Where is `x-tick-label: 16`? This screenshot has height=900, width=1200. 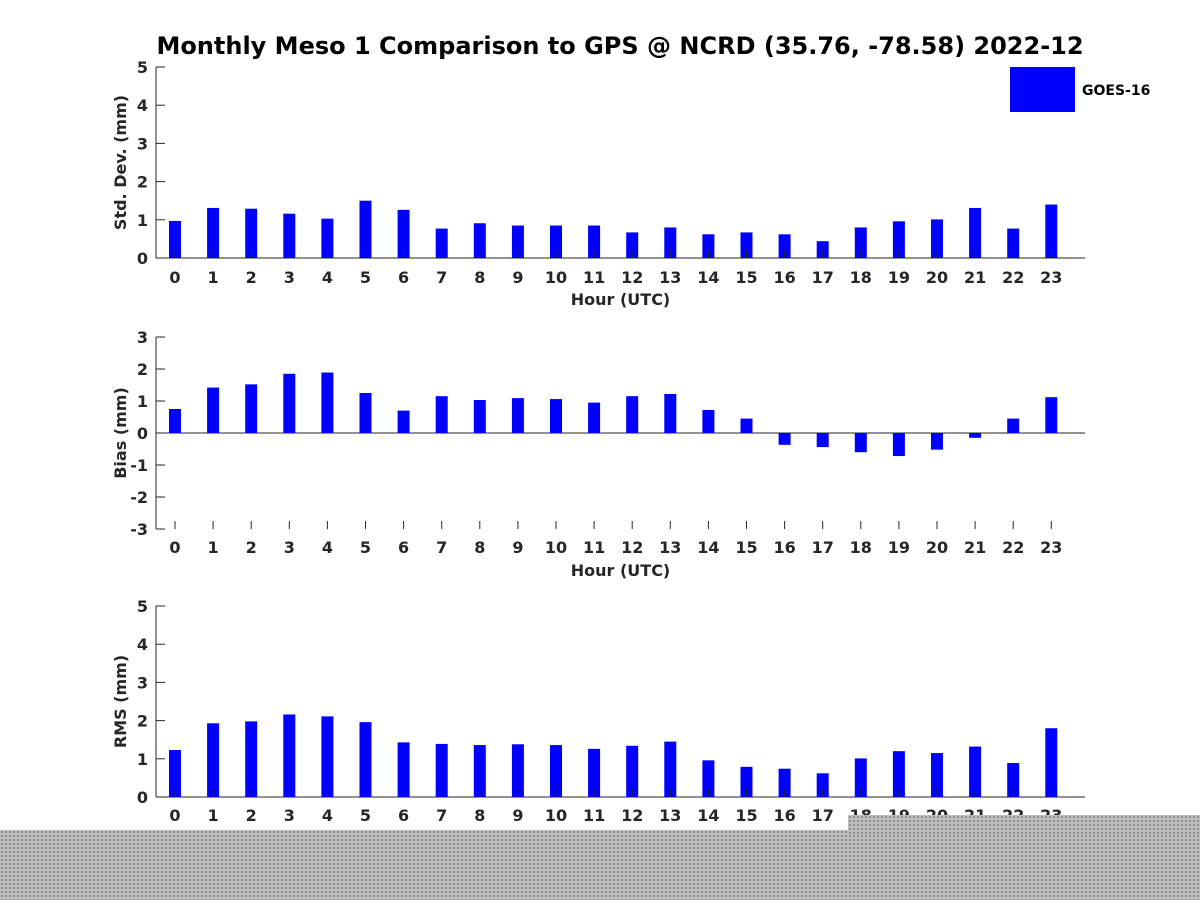 x-tick-label: 16 is located at coordinates (784, 277).